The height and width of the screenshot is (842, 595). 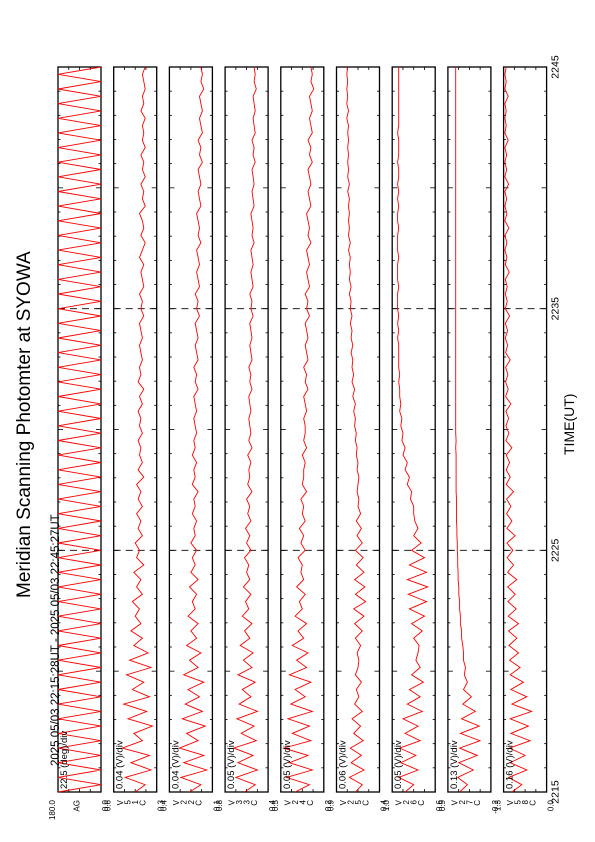 I want to click on x-tick-label: 2215, so click(x=556, y=792).